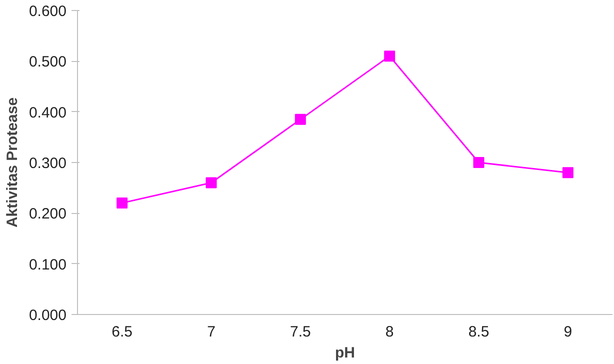  What do you see at coordinates (568, 332) in the screenshot?
I see `x-tick-label: 9` at bounding box center [568, 332].